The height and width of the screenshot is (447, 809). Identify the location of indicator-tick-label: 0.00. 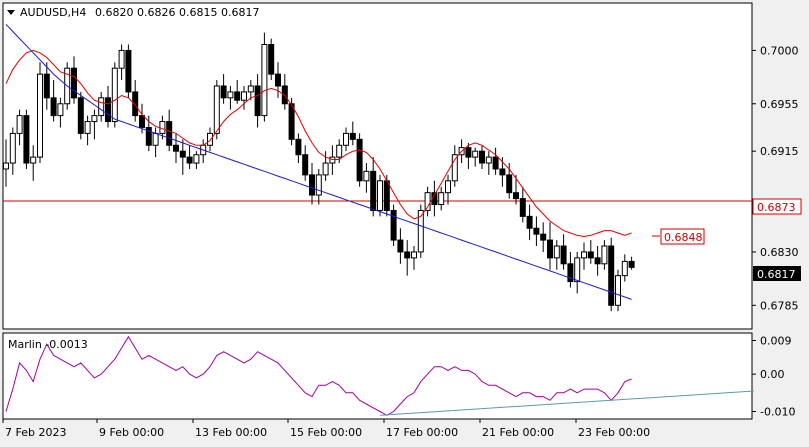
(772, 374).